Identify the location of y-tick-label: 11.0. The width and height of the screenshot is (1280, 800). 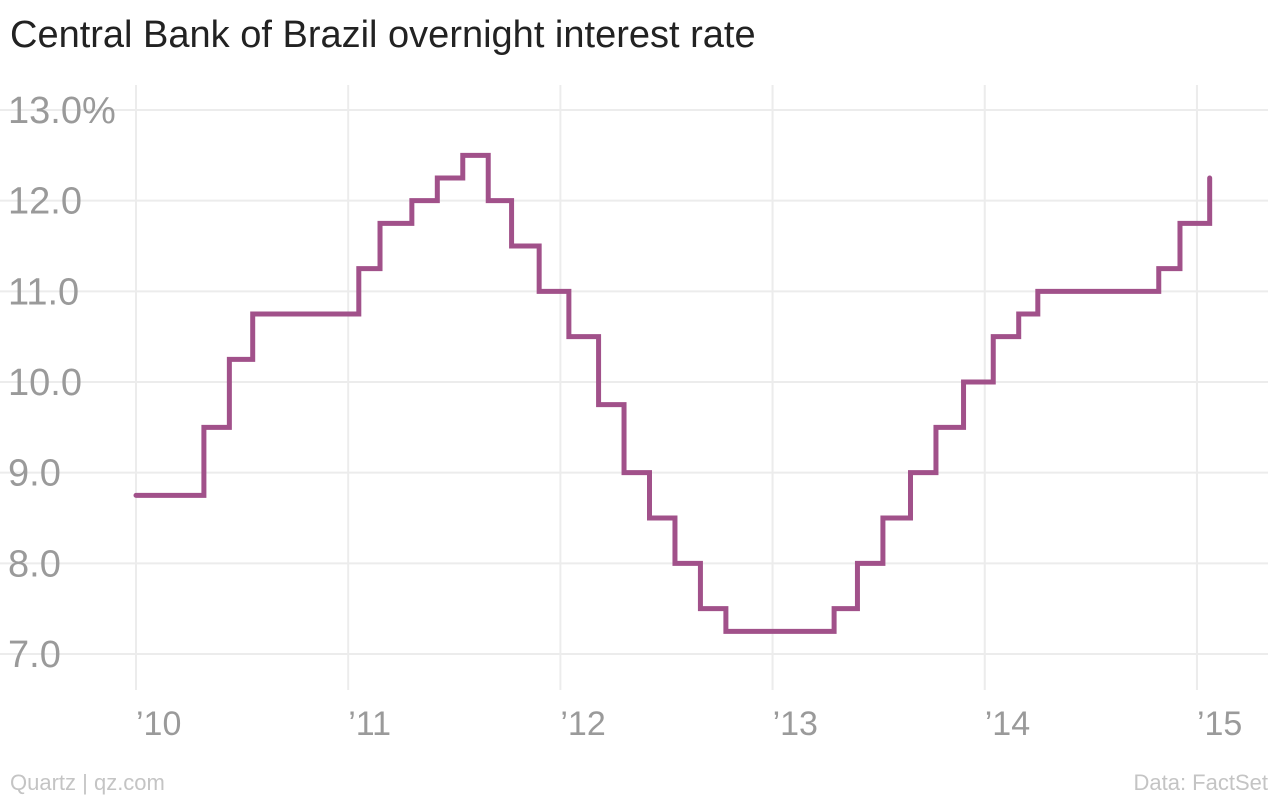
(43, 292).